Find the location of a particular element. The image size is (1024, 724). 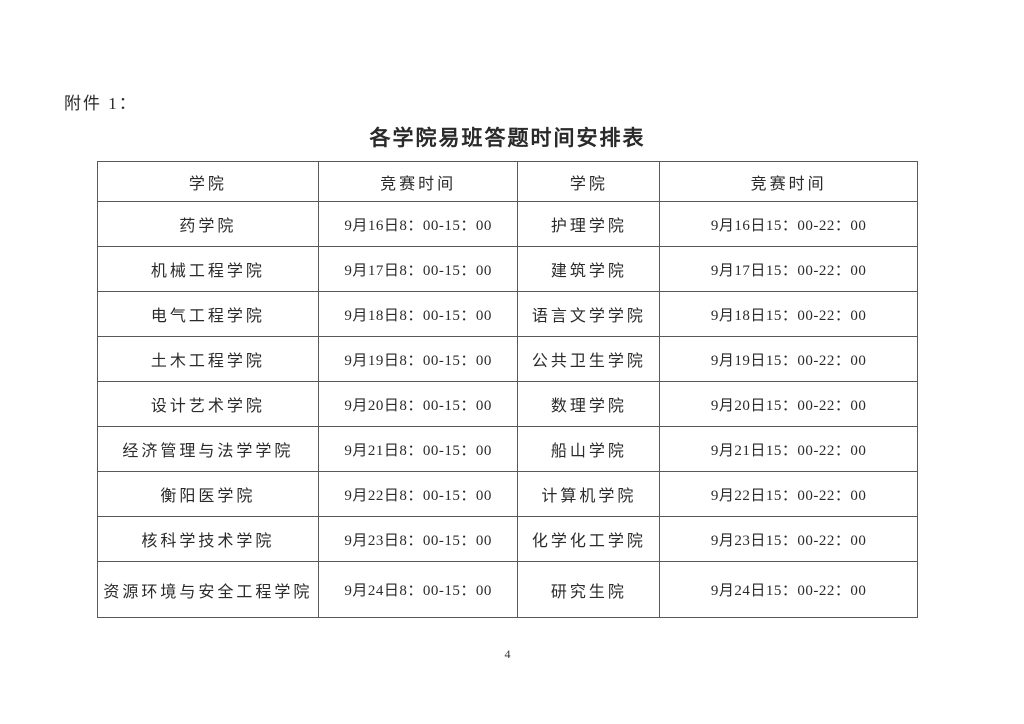

college-cell: 机械工程学院 is located at coordinates (208, 269).